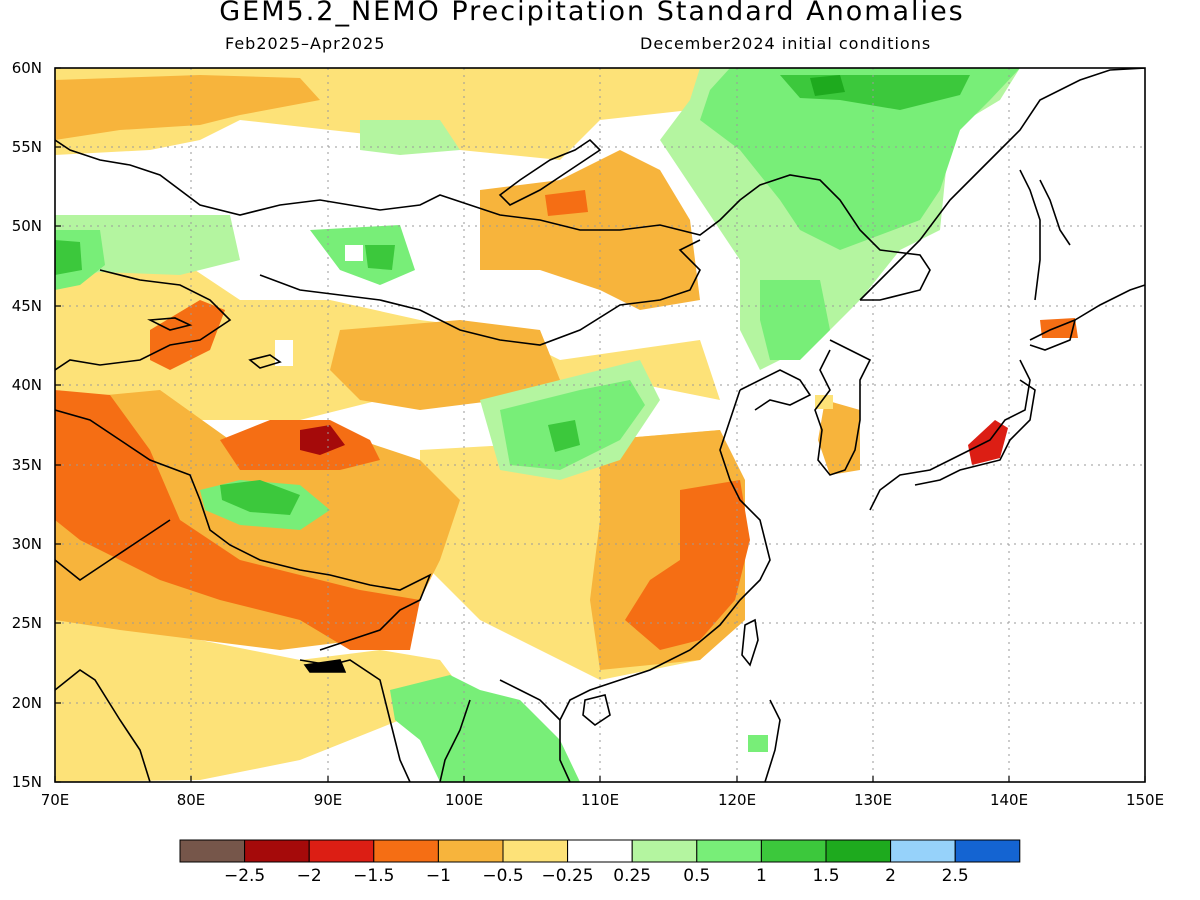 The image size is (1200, 900). What do you see at coordinates (260, 497) in the screenshot?
I see `anomaly-region-tibet-wet` at bounding box center [260, 497].